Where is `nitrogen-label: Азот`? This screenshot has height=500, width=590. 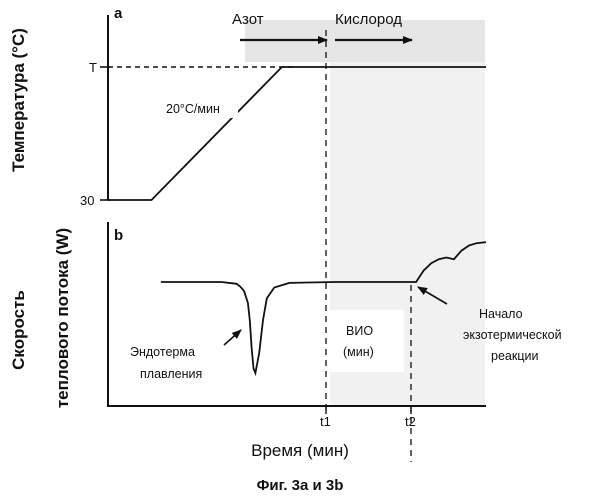 nitrogen-label: Азот is located at coordinates (248, 19).